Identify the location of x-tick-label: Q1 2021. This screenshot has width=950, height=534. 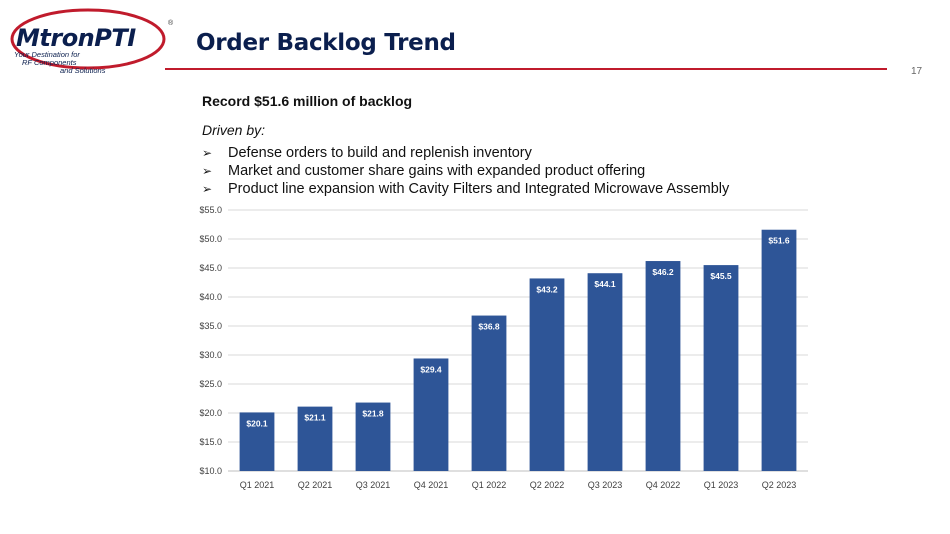
(257, 485).